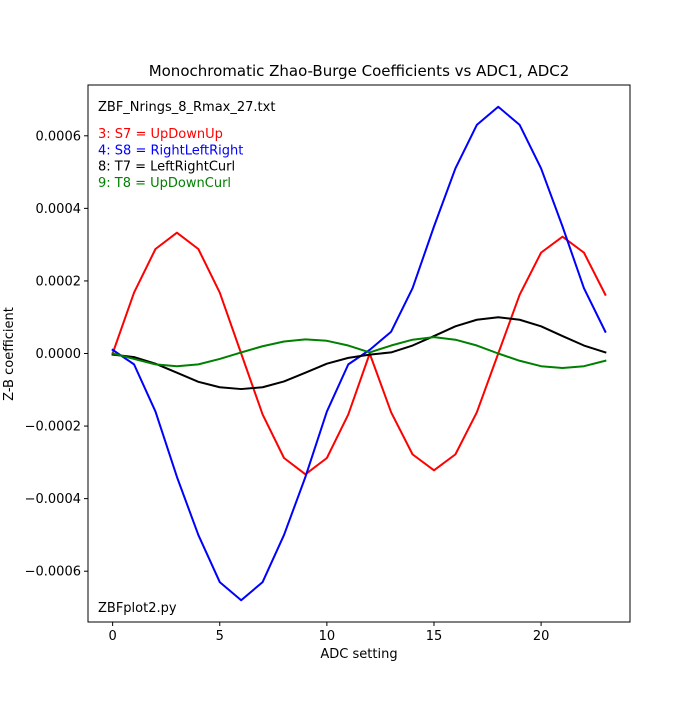 The height and width of the screenshot is (704, 700). Describe the element at coordinates (186, 107) in the screenshot. I see `file-label: ZBF_Nrings_8_Rmax_27.txt` at that location.